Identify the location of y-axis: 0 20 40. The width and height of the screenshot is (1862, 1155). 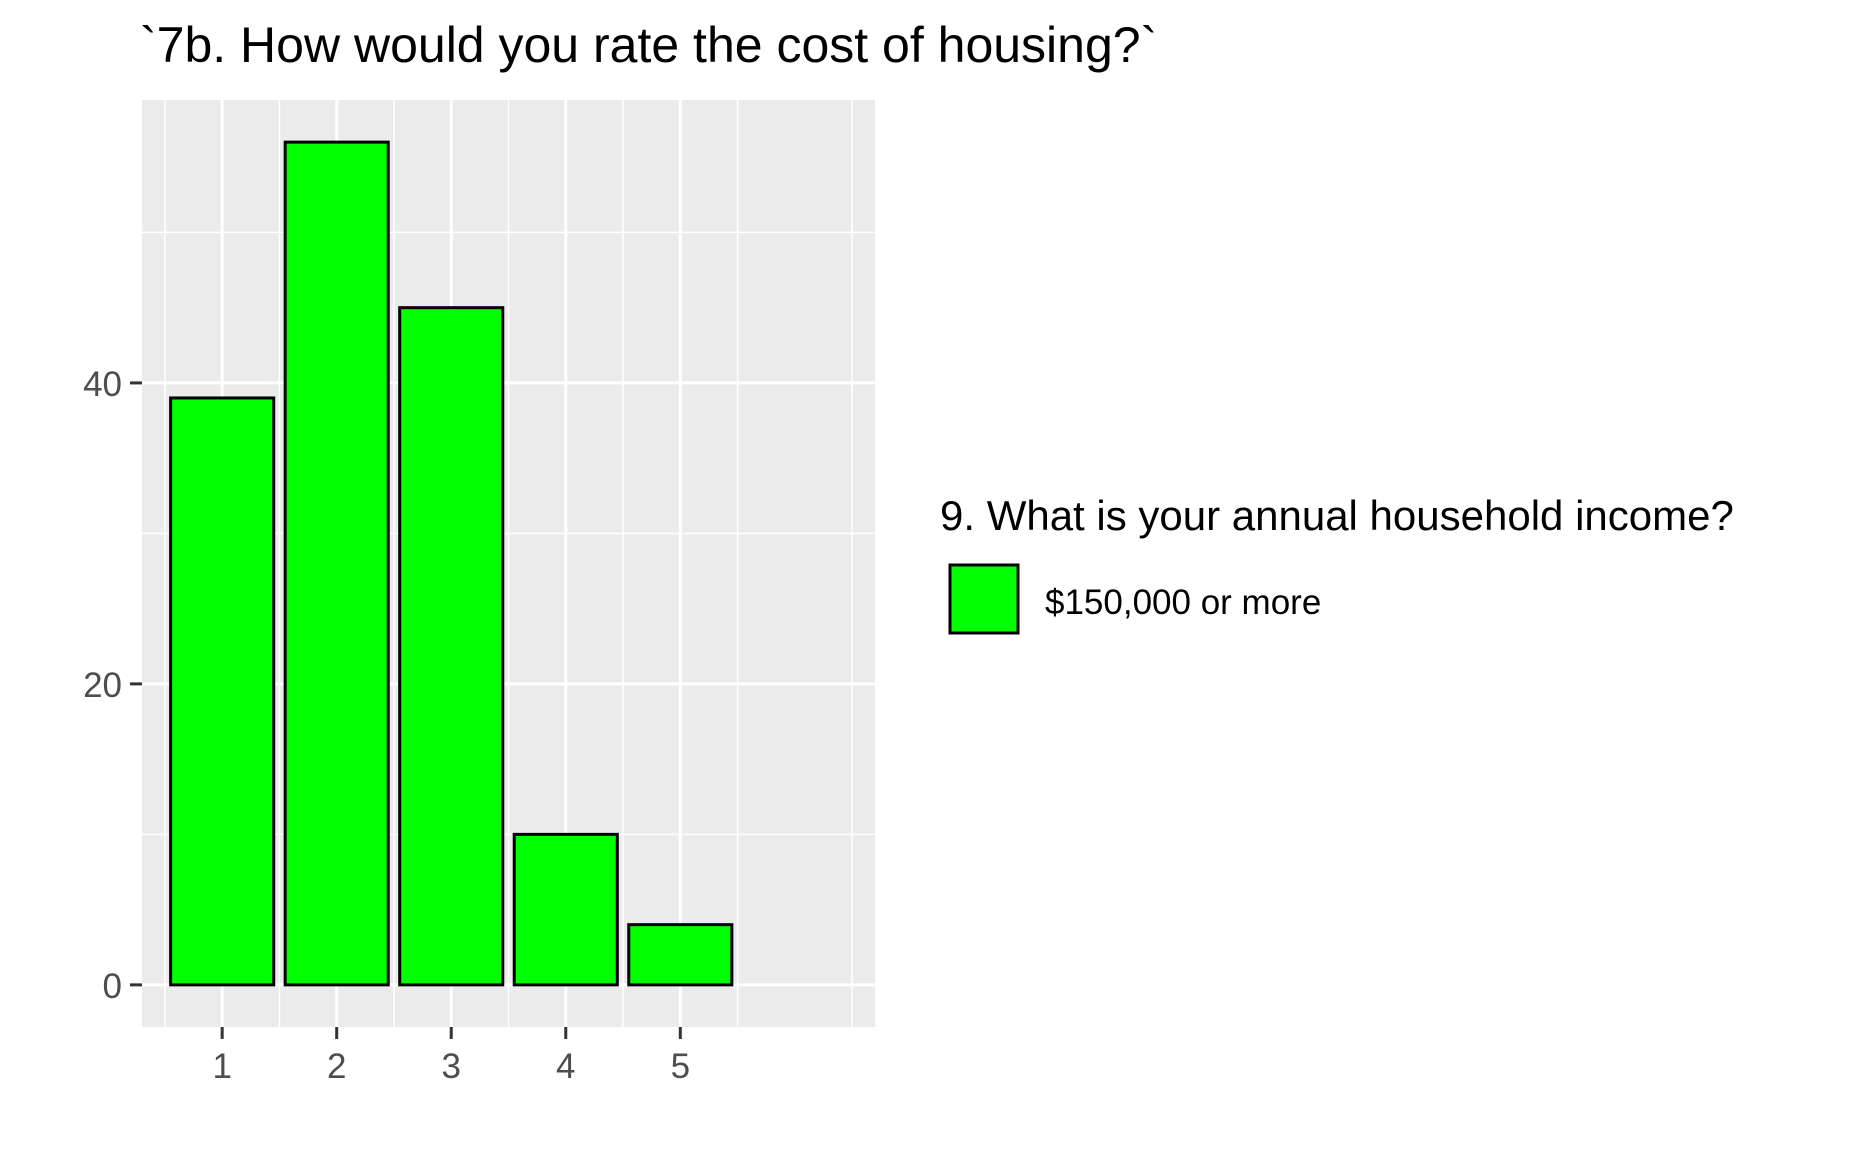
(112, 685).